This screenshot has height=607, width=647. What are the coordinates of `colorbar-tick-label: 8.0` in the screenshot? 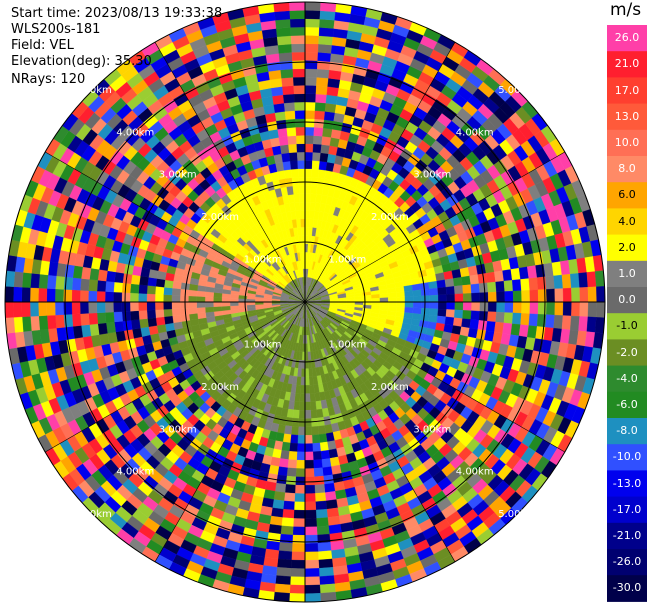 It's located at (627, 169).